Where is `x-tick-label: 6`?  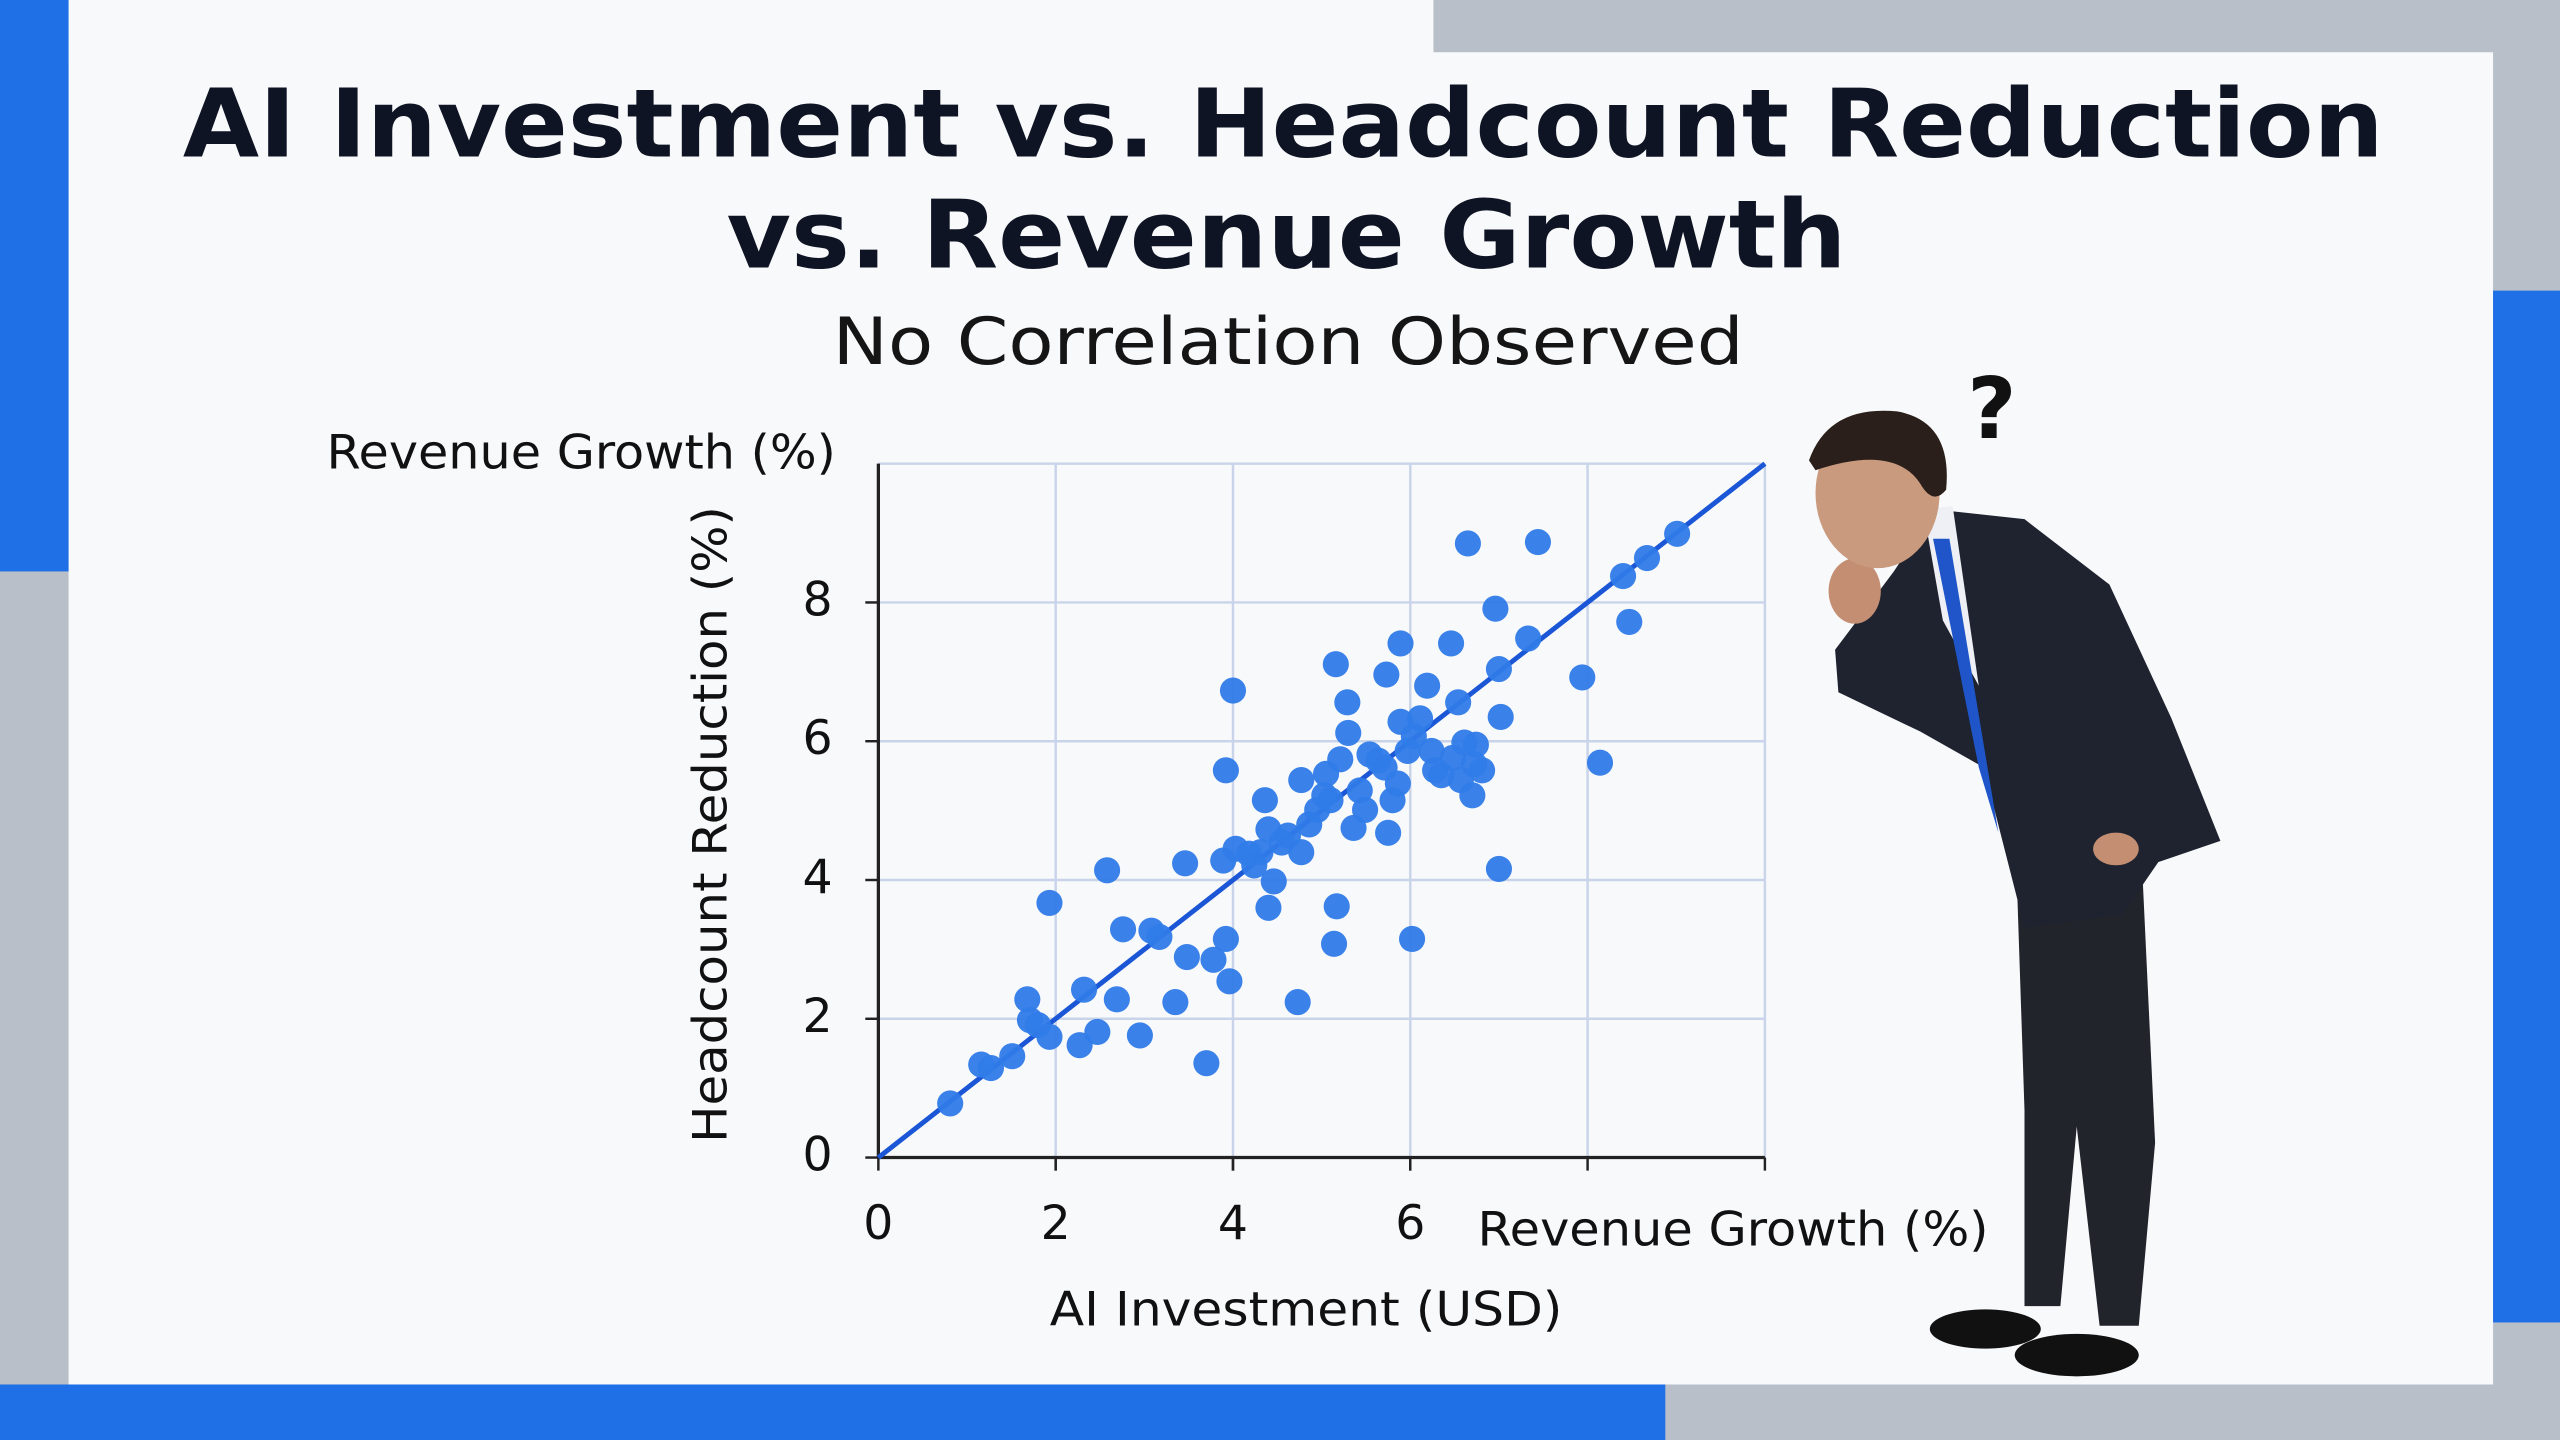
x-tick-label: 6 is located at coordinates (1410, 1223).